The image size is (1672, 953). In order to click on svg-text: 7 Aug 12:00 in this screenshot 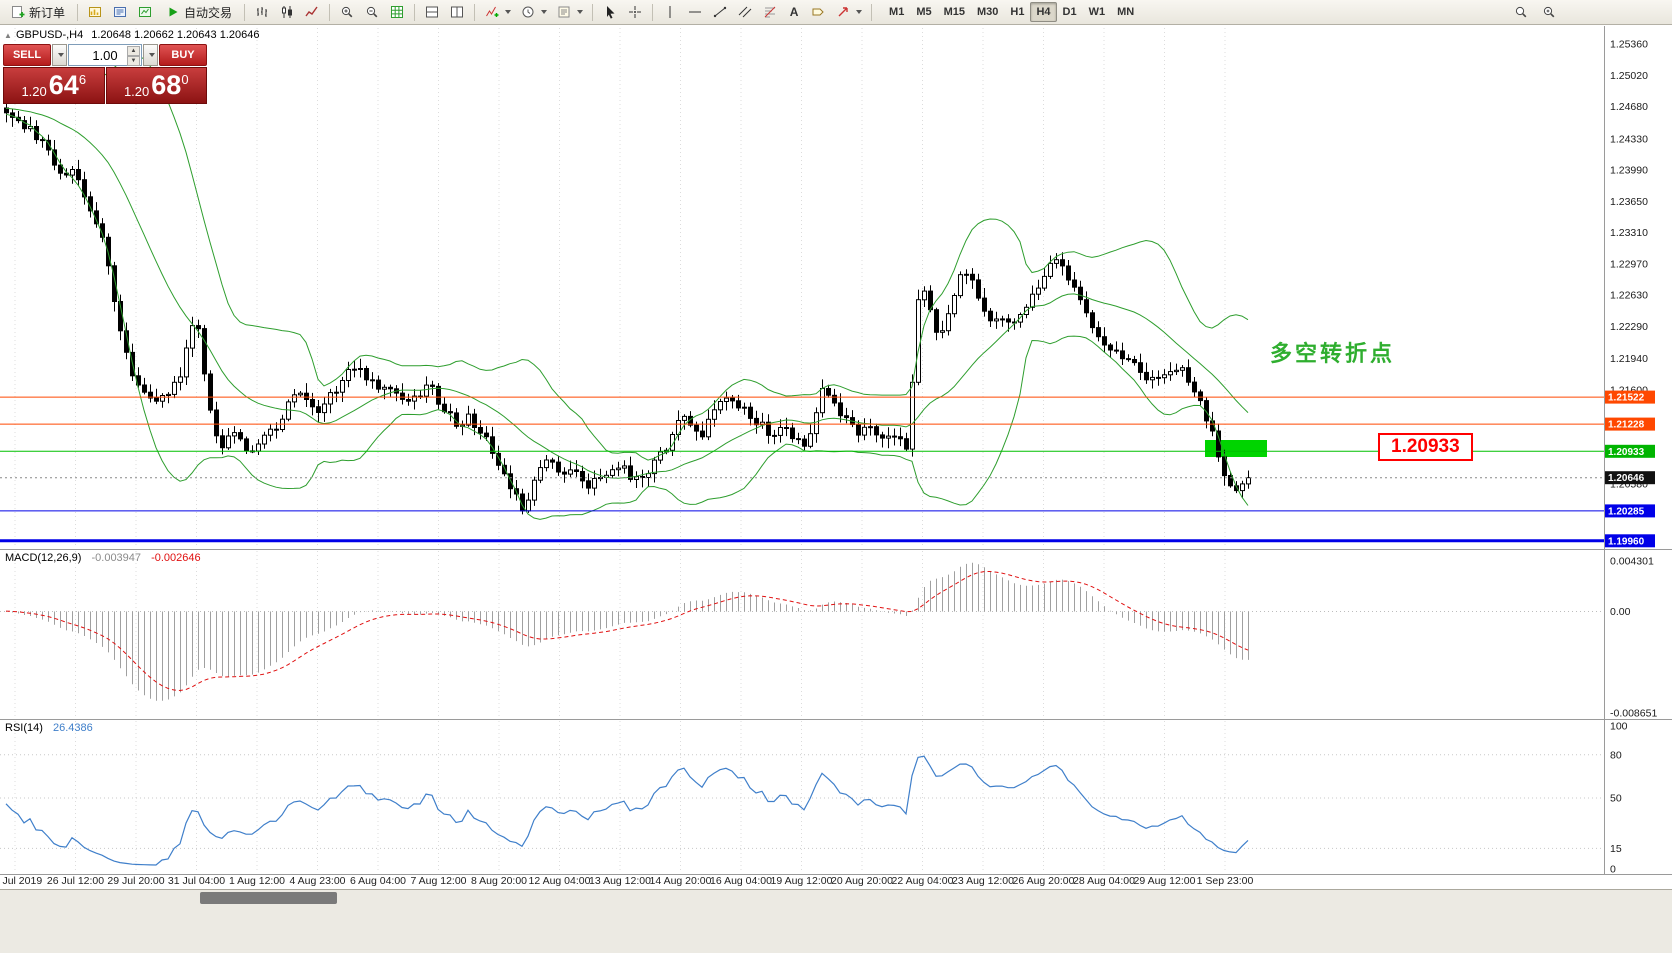, I will do `click(438, 881)`.